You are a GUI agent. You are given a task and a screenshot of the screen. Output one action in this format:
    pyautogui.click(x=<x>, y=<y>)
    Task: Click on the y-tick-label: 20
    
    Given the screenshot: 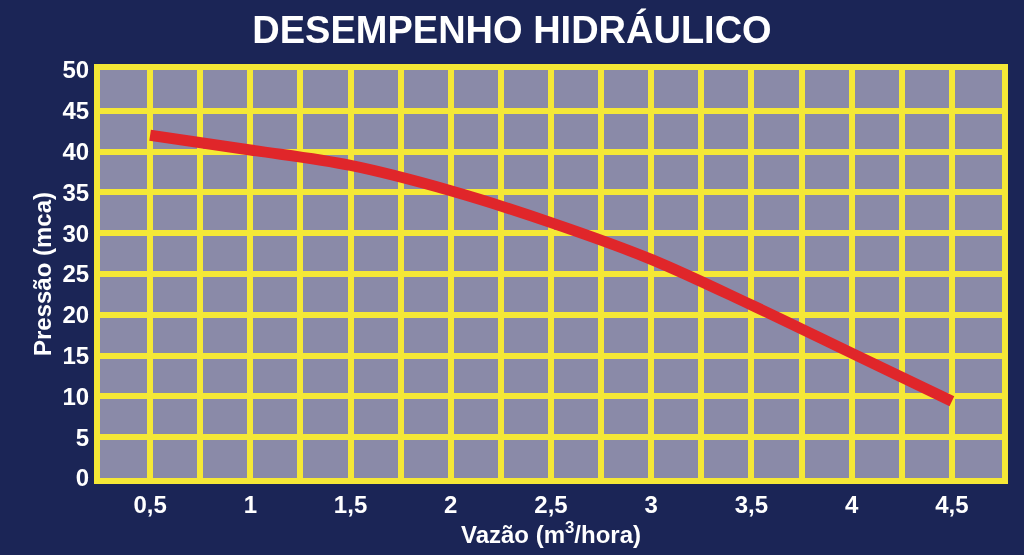 What is the action you would take?
    pyautogui.click(x=76, y=315)
    